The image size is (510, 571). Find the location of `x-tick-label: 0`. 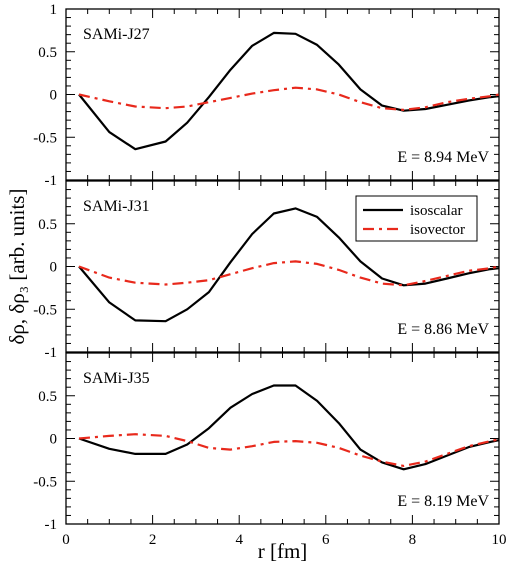

x-tick-label: 0 is located at coordinates (66, 540).